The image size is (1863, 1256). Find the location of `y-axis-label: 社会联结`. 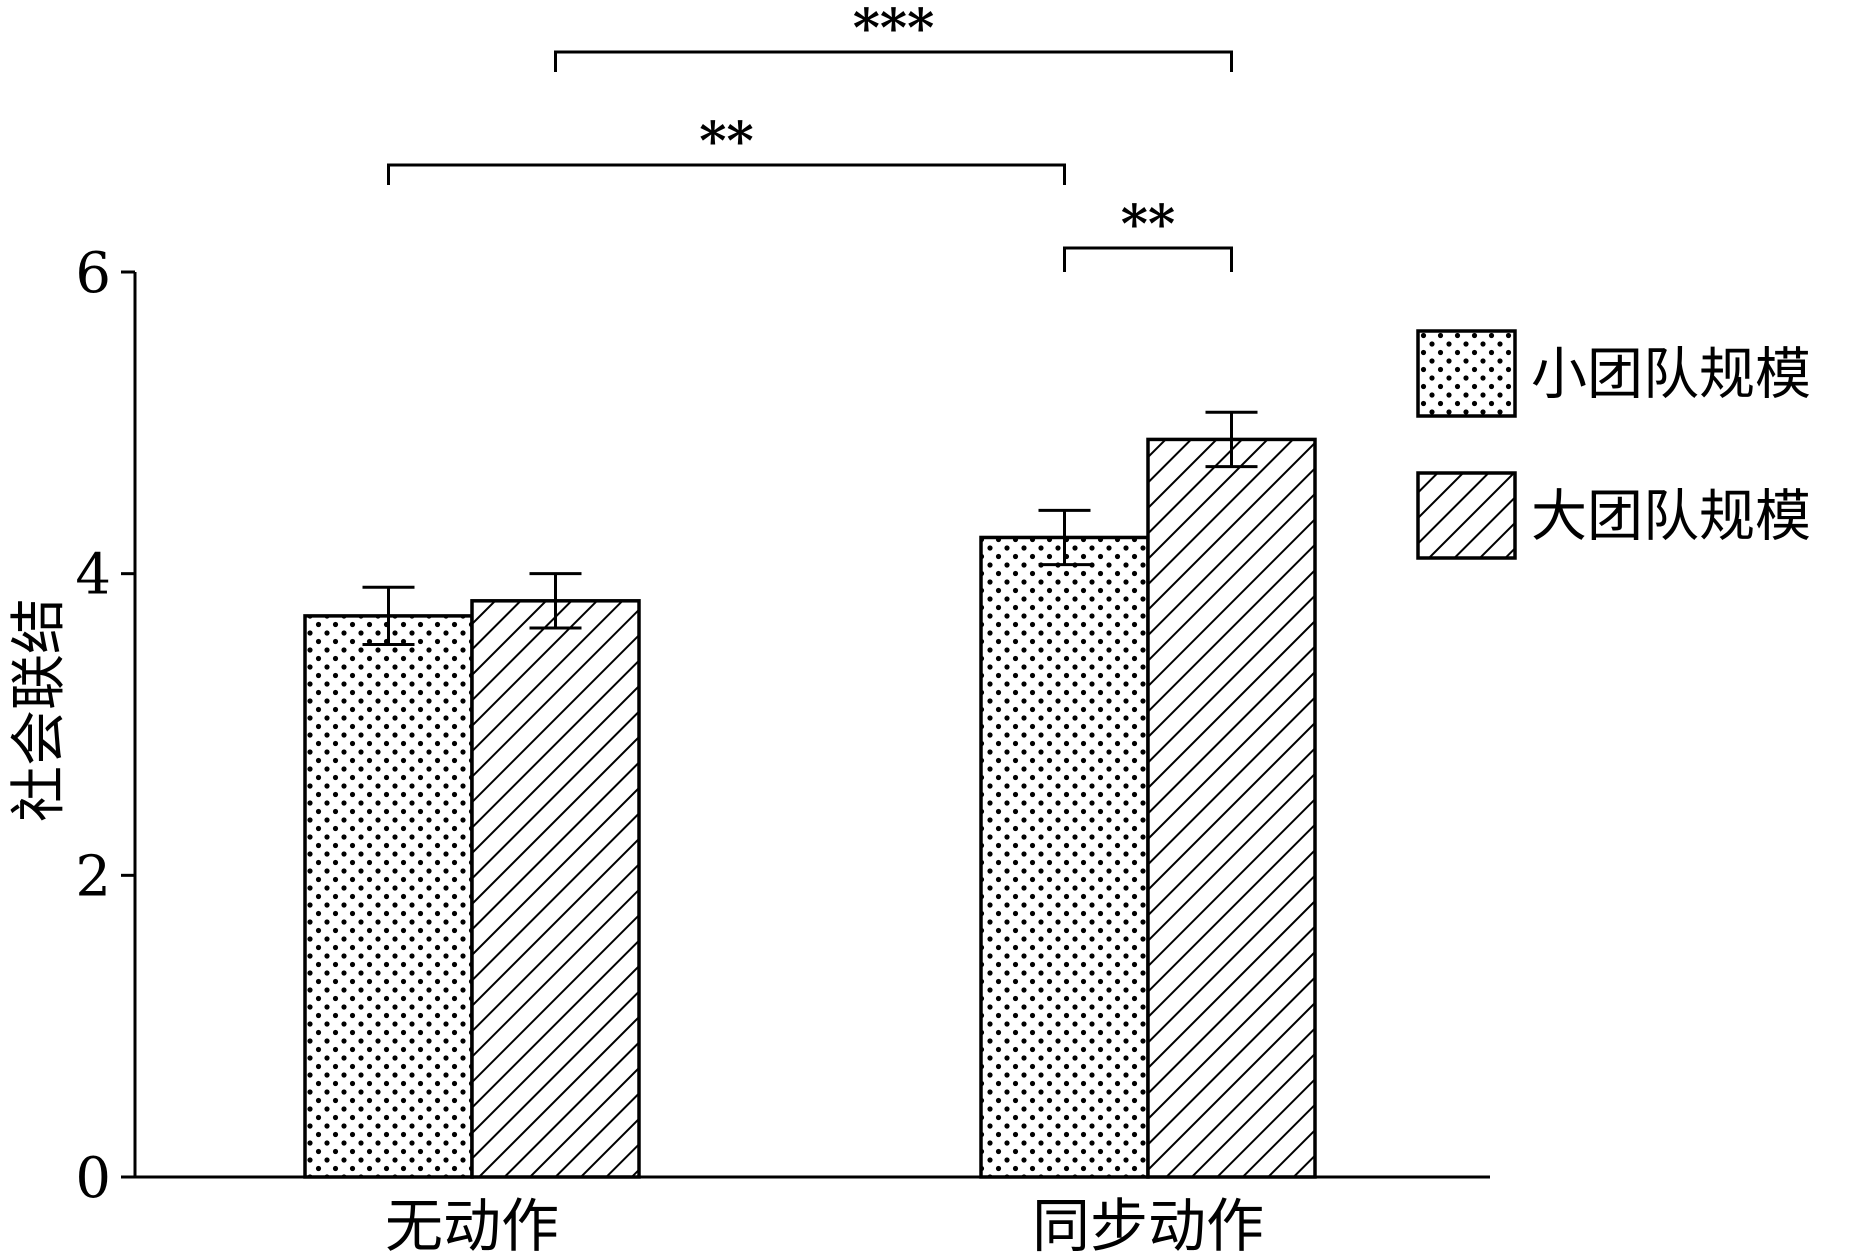

y-axis-label: 社会联结 is located at coordinates (39, 710).